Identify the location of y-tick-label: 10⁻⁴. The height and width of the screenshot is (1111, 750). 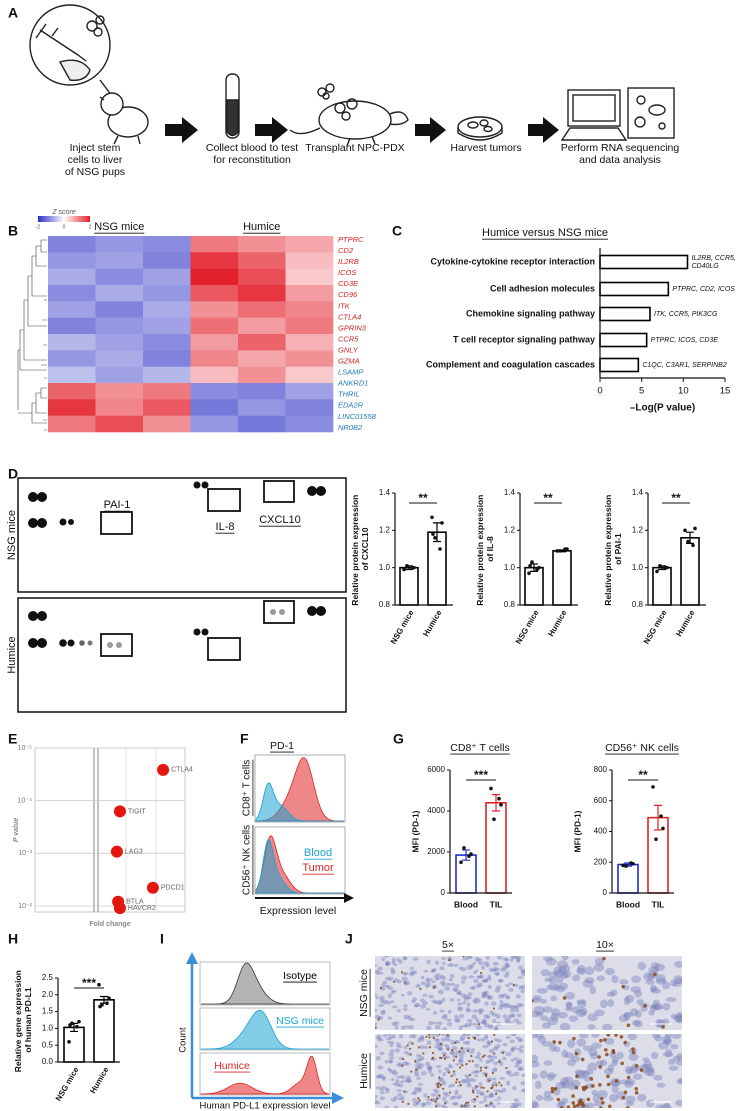
(25, 801).